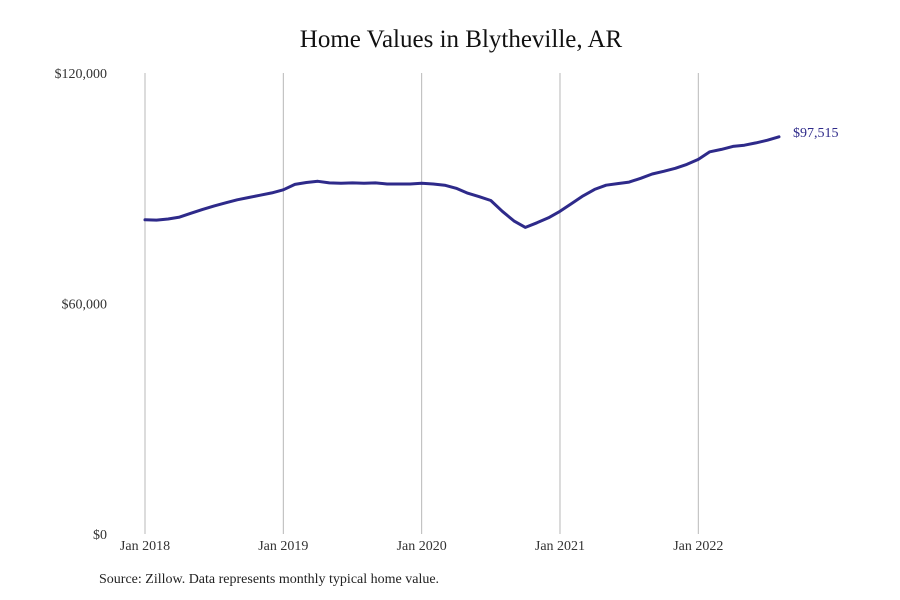 The height and width of the screenshot is (600, 900). Describe the element at coordinates (85, 305) in the screenshot. I see `y-tick-label: $60,000` at that location.